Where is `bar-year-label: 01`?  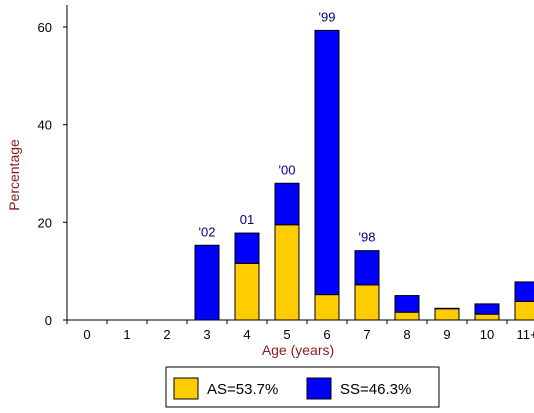
bar-year-label: 01 is located at coordinates (247, 219).